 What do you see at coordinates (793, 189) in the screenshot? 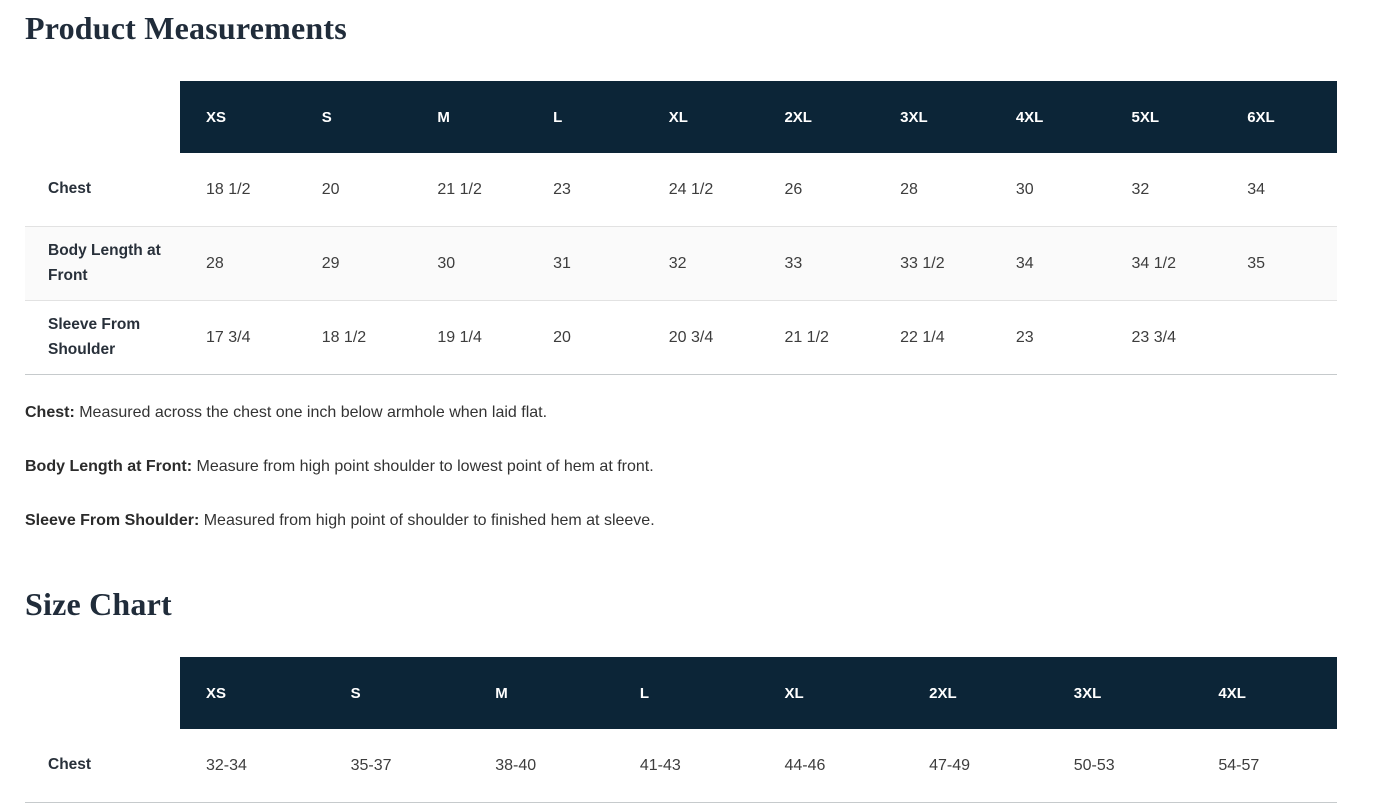
I see `measurement-value-cell: 26` at bounding box center [793, 189].